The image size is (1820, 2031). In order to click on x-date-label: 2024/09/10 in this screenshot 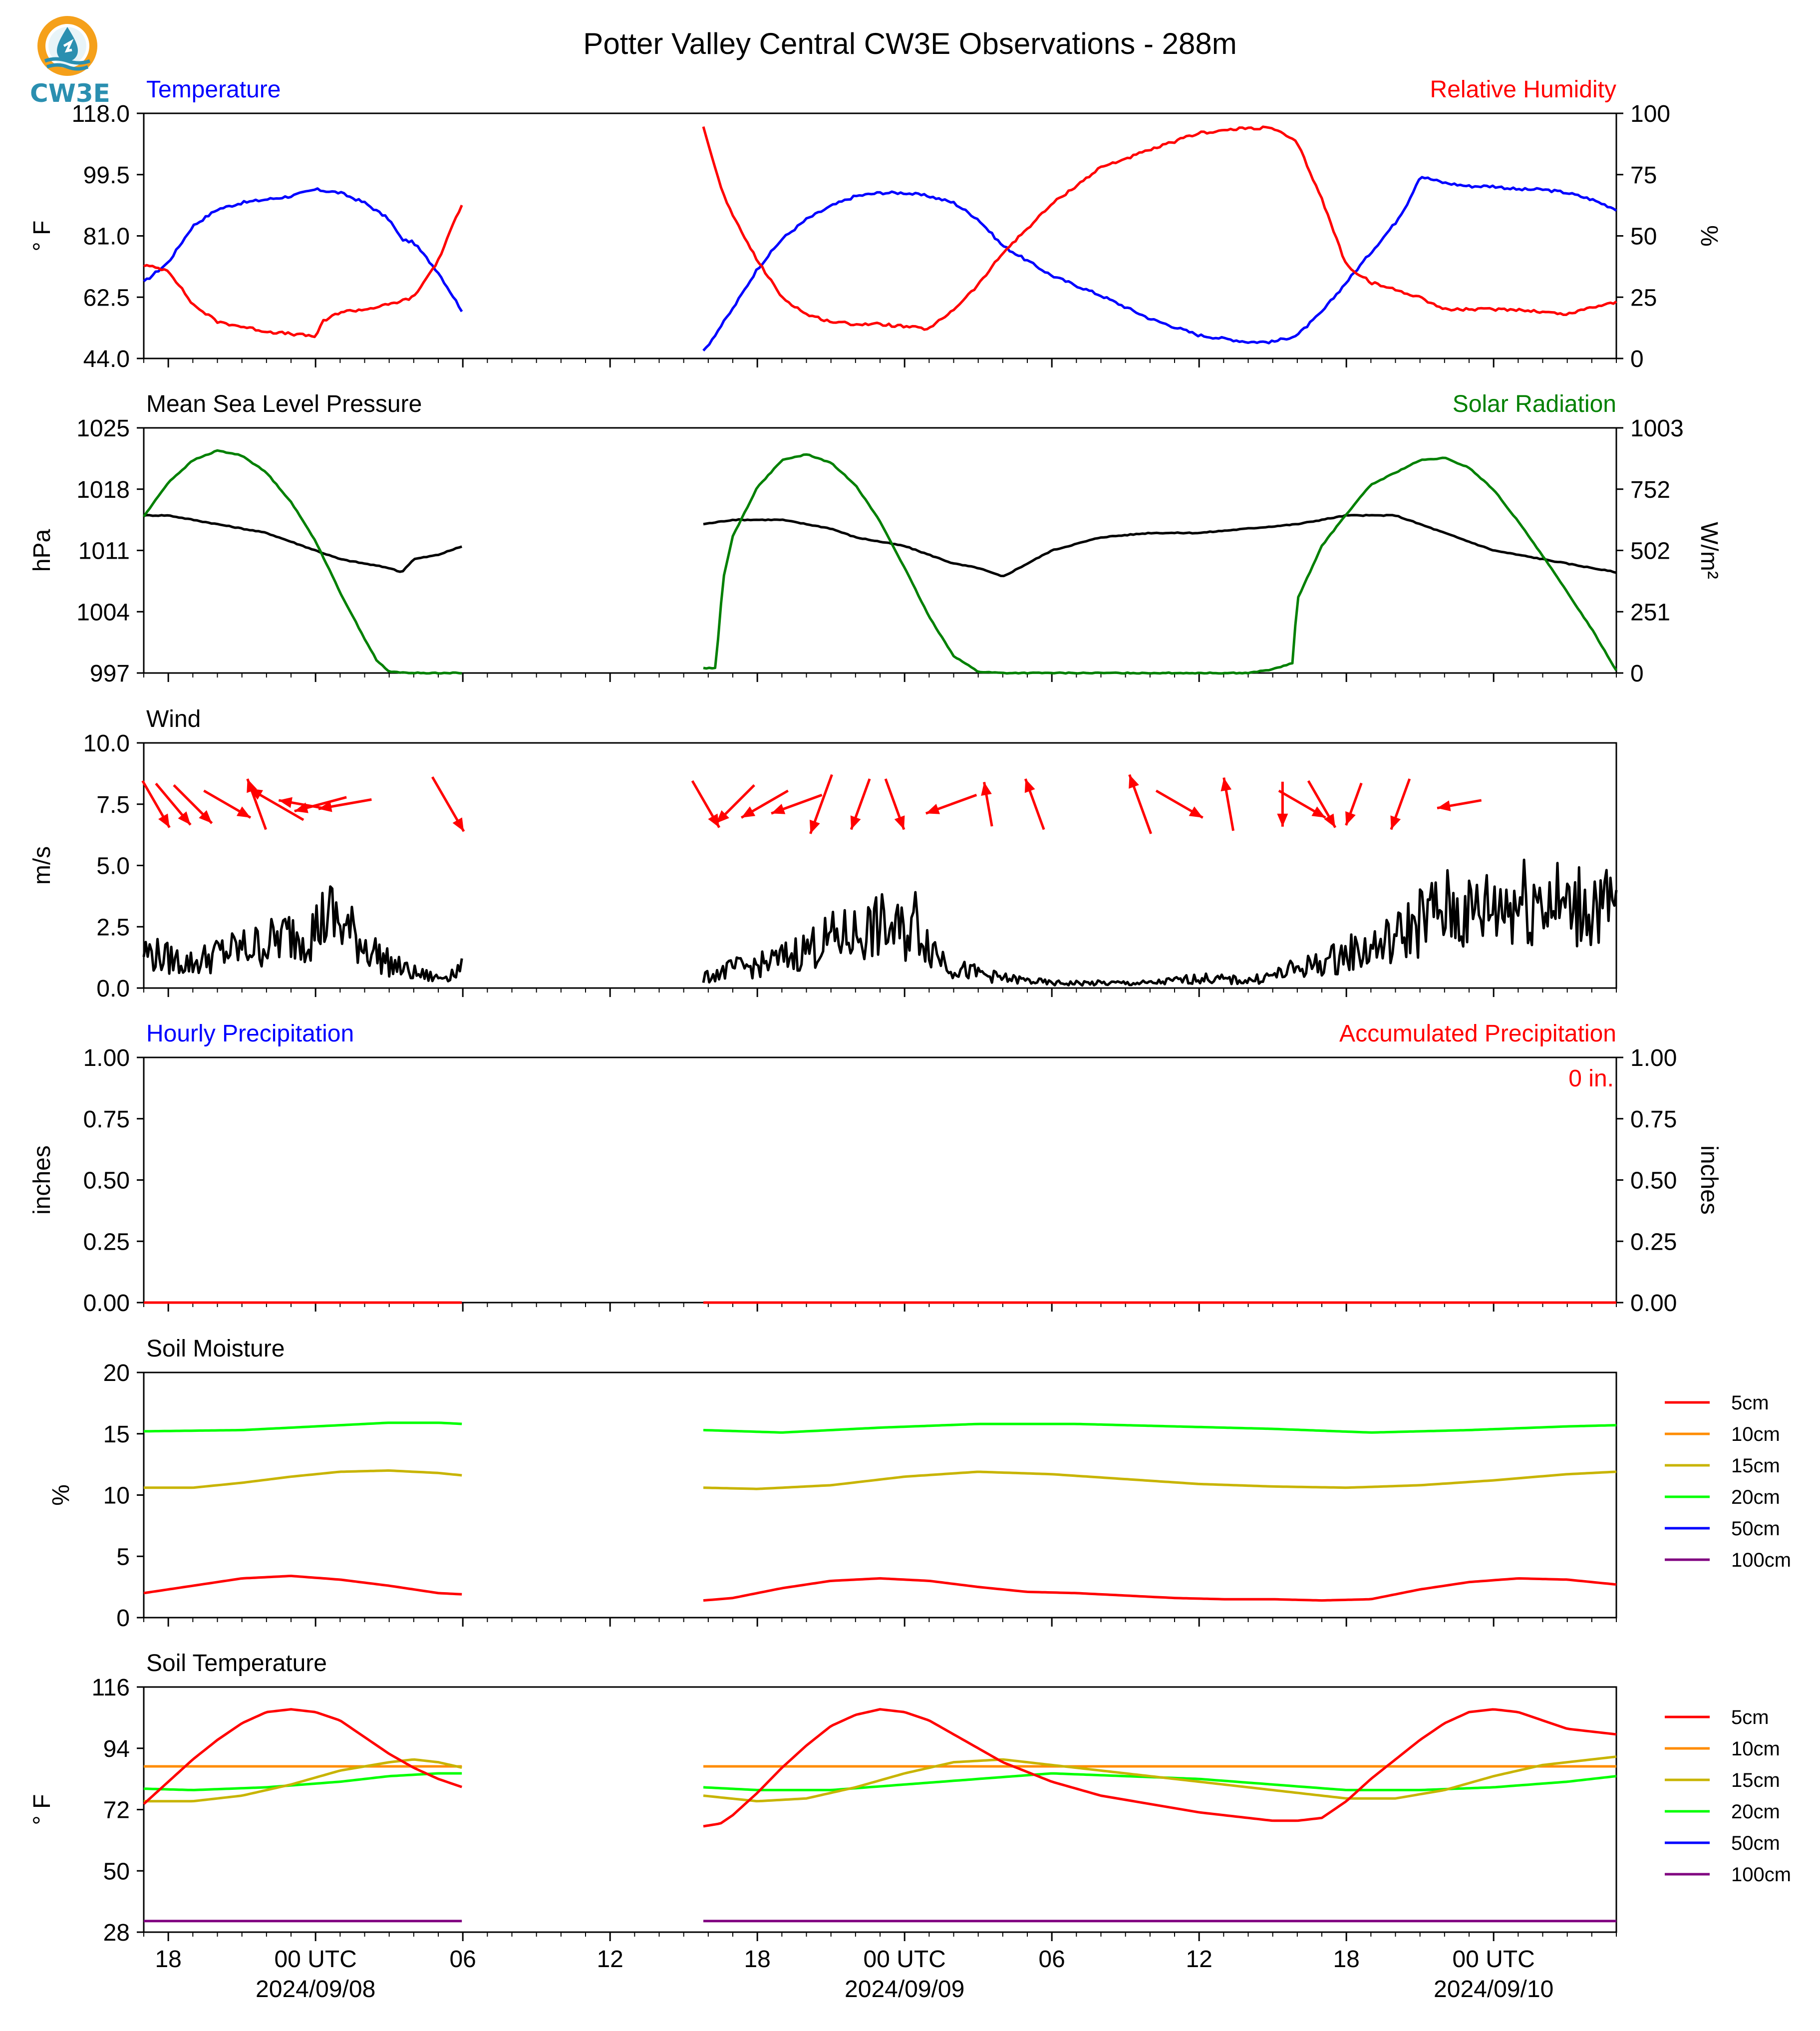, I will do `click(1493, 1990)`.